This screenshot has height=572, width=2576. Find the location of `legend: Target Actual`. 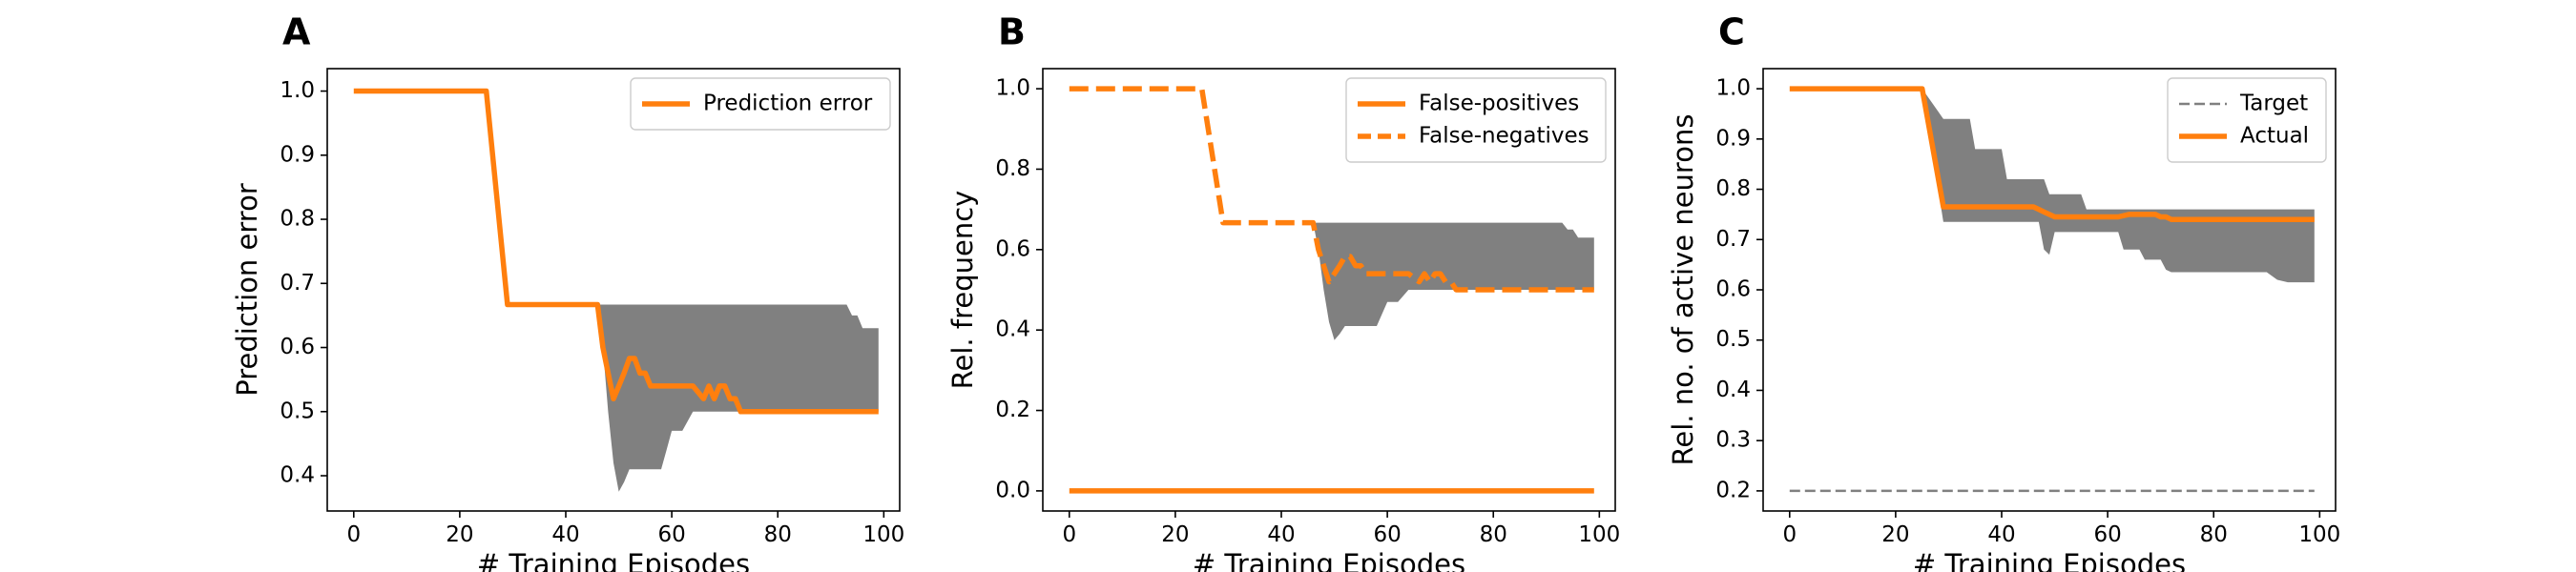

legend: Target Actual is located at coordinates (2247, 120).